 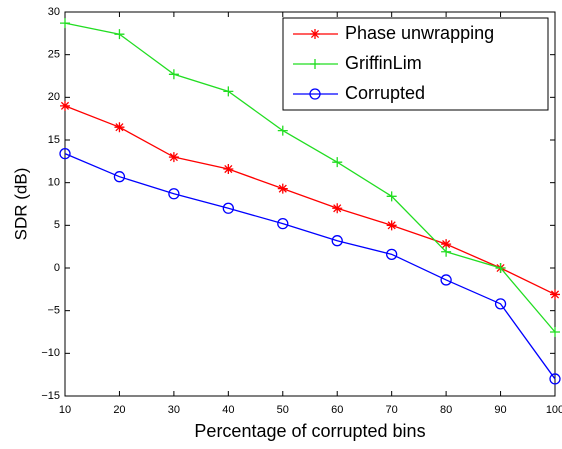 I want to click on legend-label: Corrupted, so click(x=385, y=93).